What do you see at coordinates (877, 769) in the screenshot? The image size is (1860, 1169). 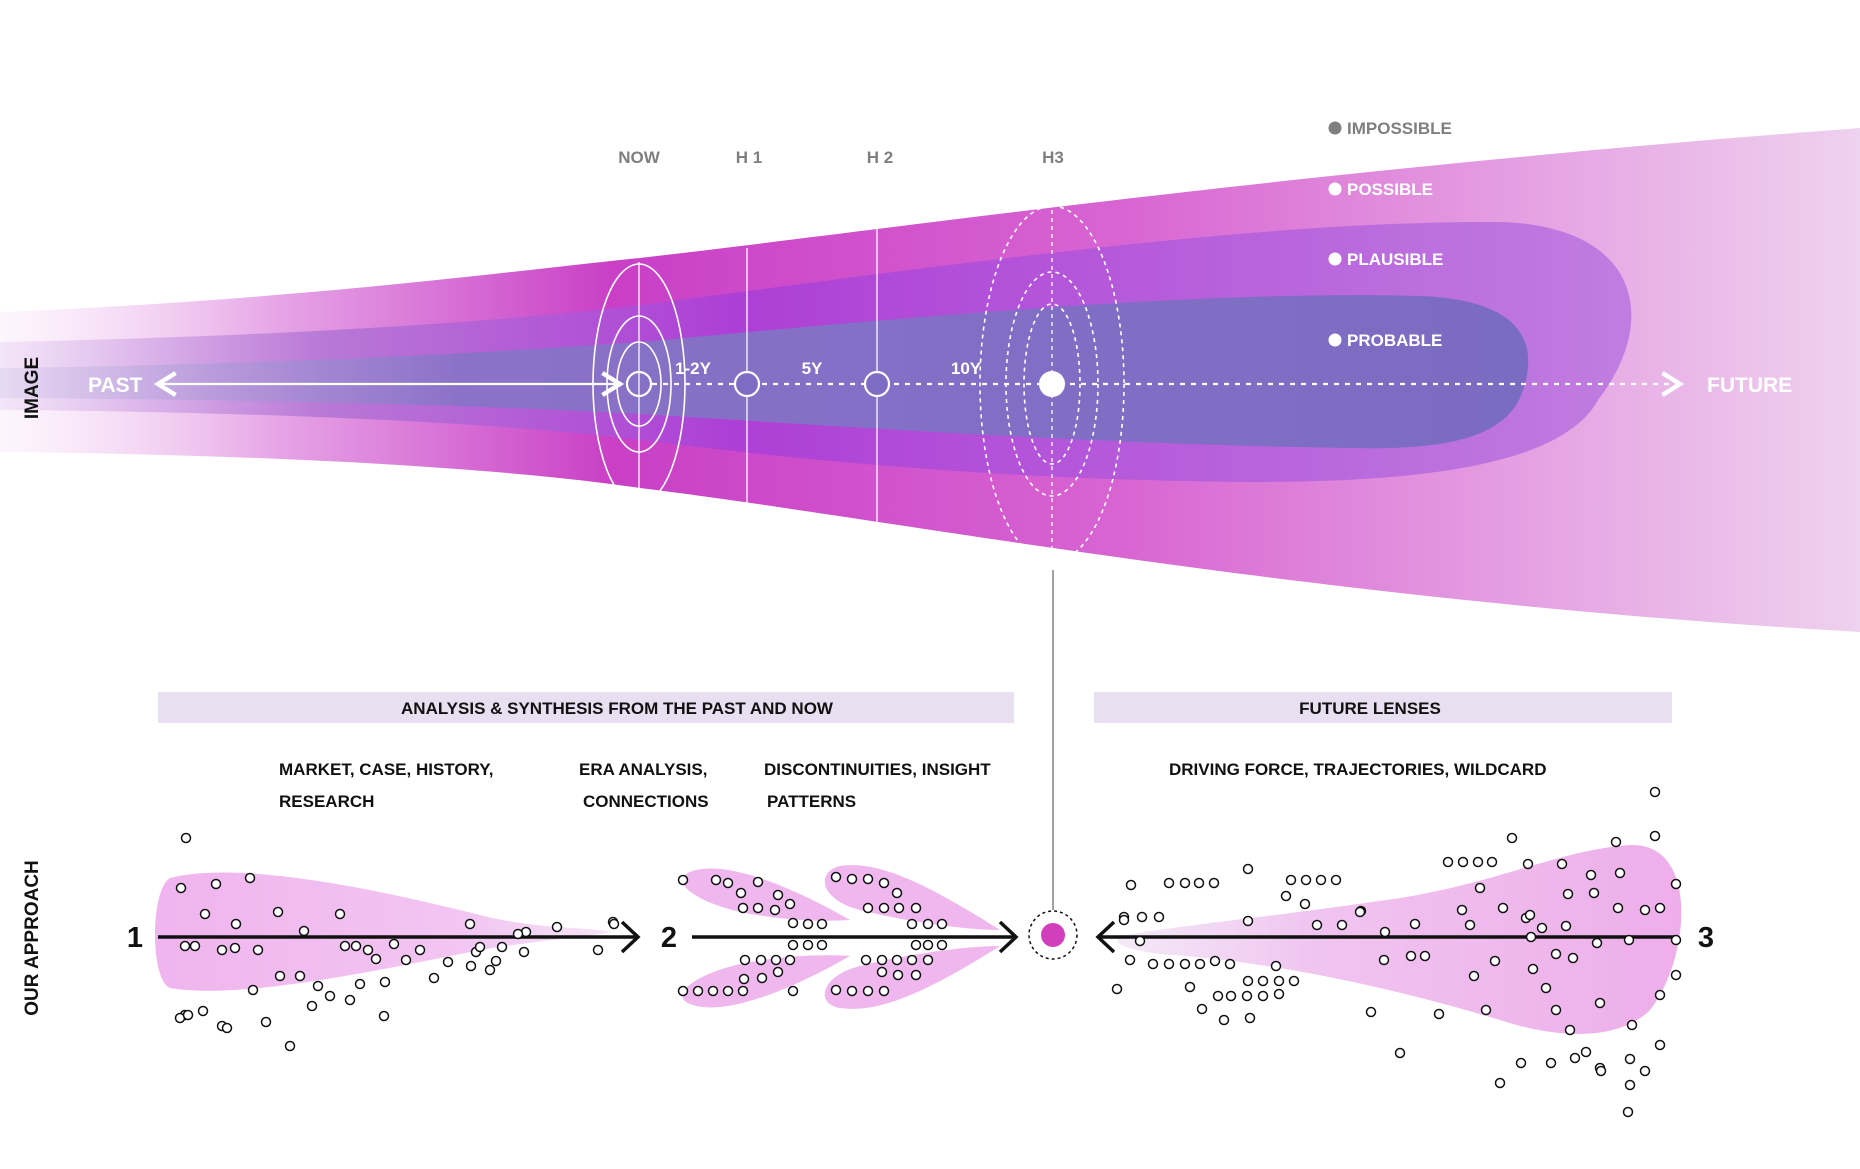 I see `step2b-desc-line1: DISCONTINUITIES, INSIGHT` at bounding box center [877, 769].